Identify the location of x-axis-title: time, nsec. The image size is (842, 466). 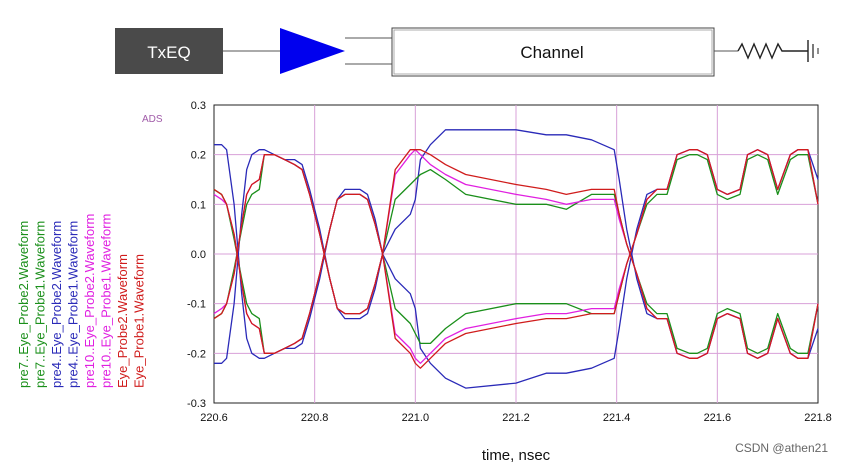
(516, 455).